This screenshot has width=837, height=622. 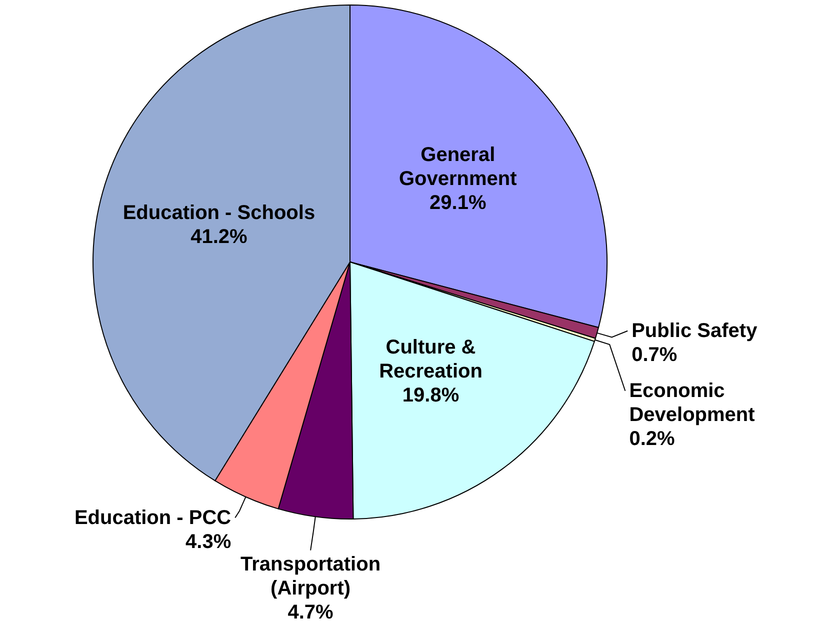 What do you see at coordinates (153, 517) in the screenshot?
I see `slice-label: Education - PCC` at bounding box center [153, 517].